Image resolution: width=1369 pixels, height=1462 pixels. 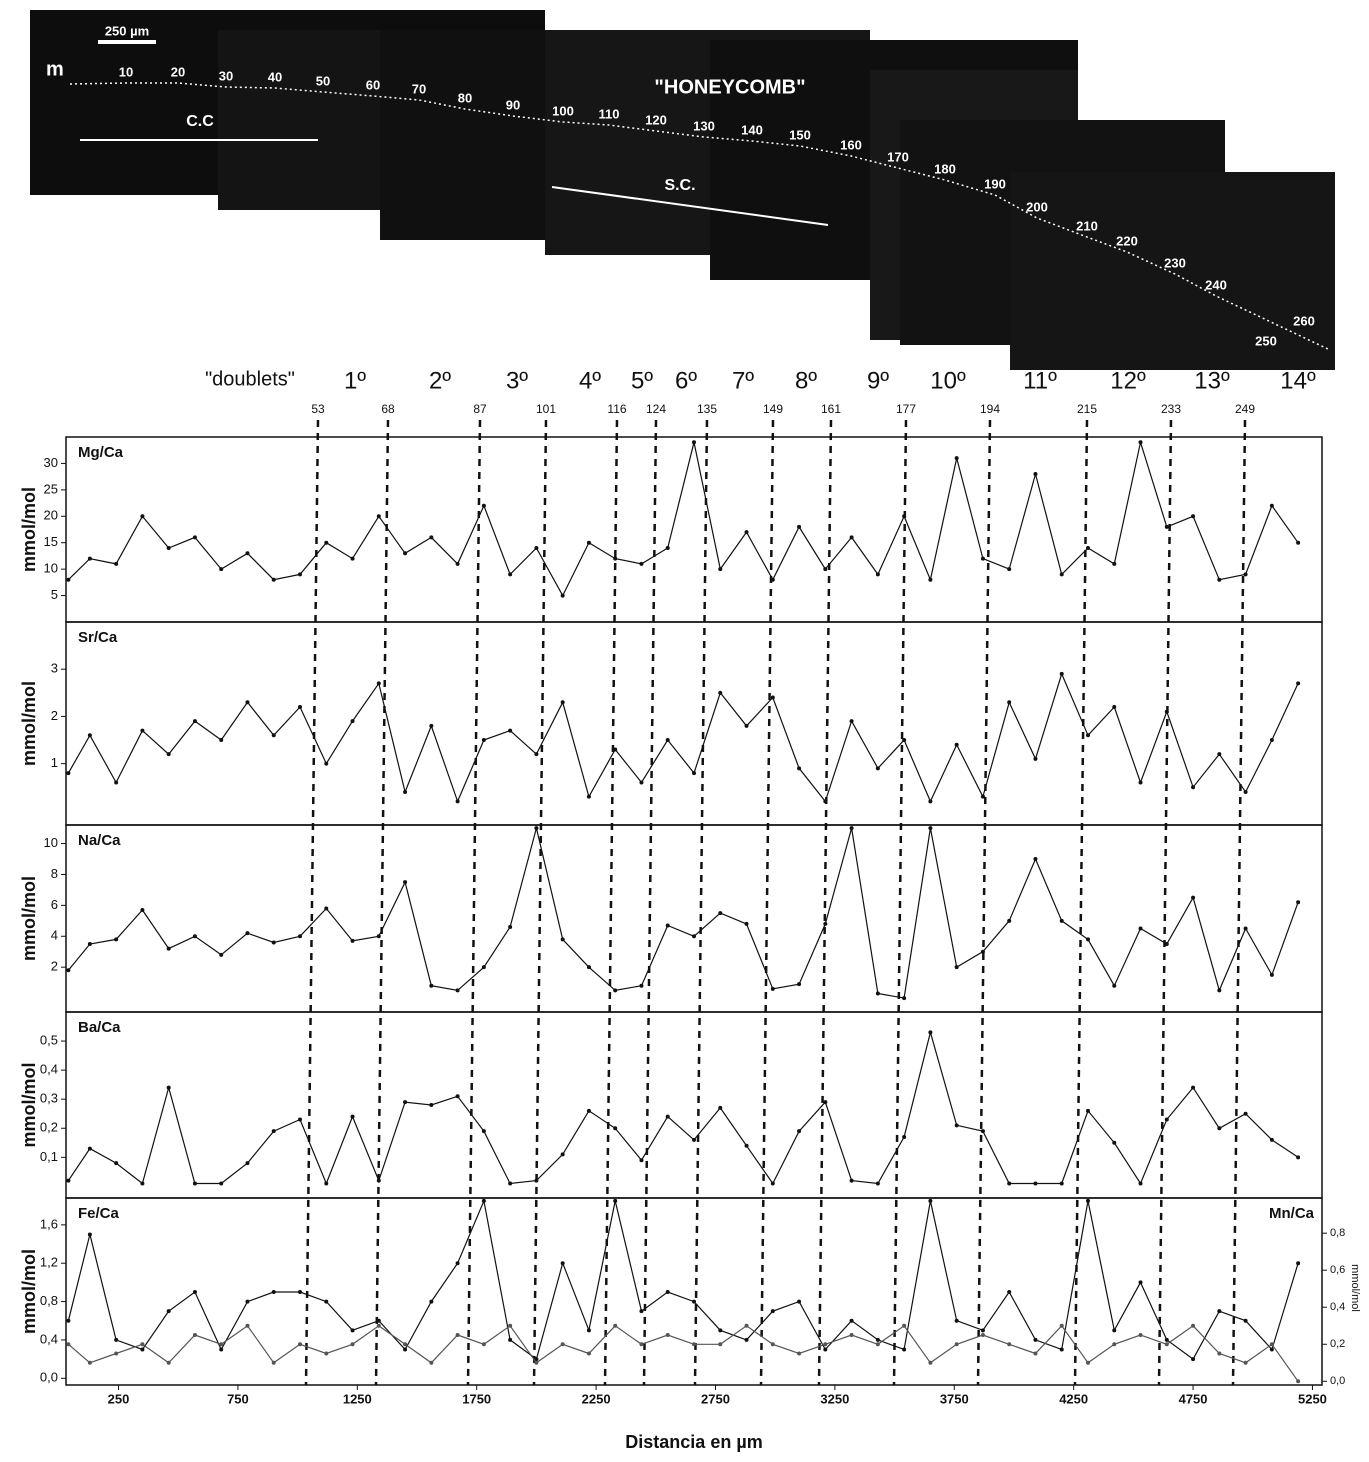 I want to click on series-label: Sr/Ca, so click(x=98, y=637).